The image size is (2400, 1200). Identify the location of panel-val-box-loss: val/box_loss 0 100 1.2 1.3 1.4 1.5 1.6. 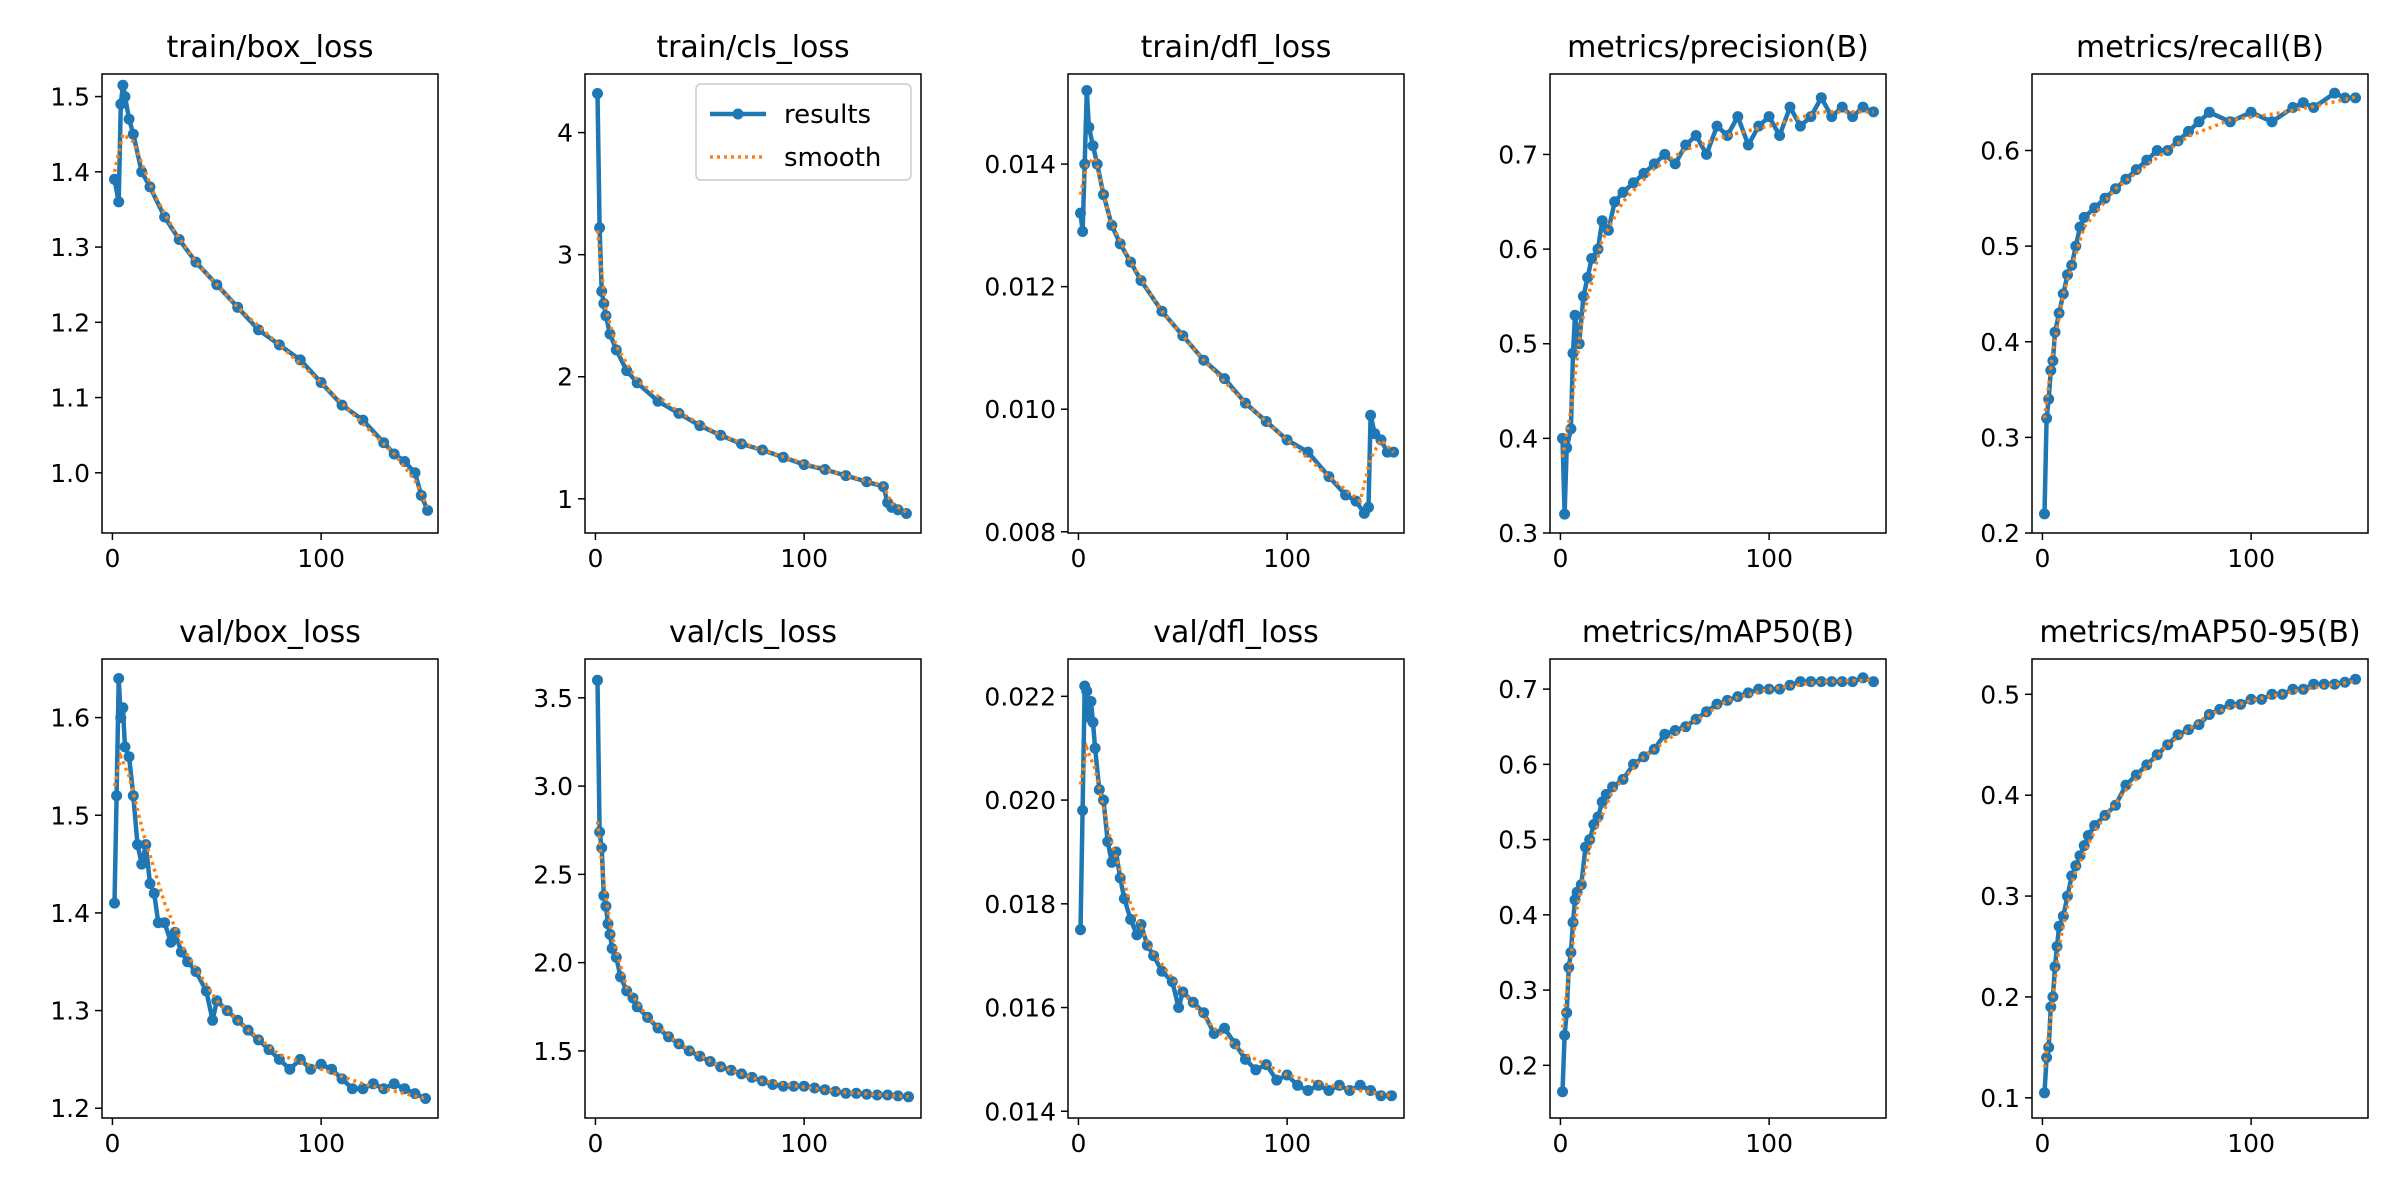
(244, 886).